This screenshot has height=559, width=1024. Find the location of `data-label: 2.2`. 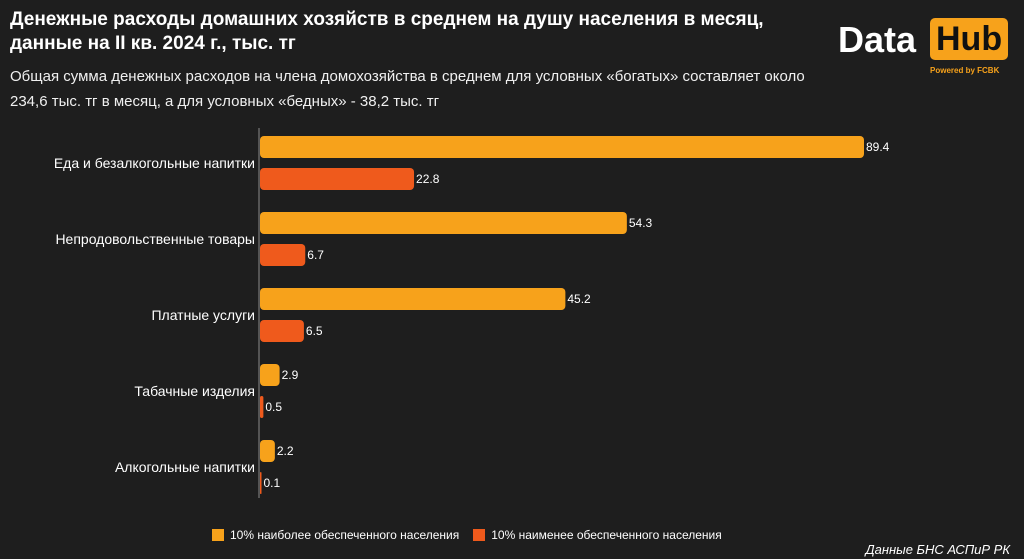

data-label: 2.2 is located at coordinates (285, 451).